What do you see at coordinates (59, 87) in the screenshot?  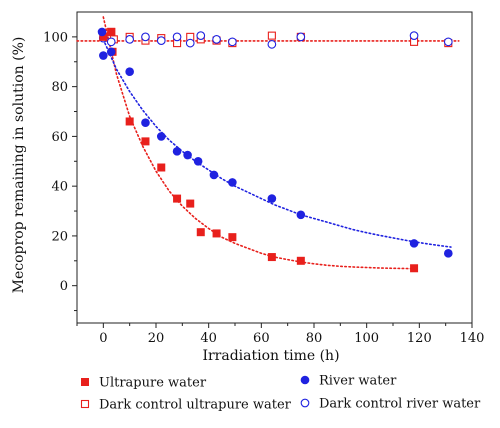 I see `y-tick-label: 80` at bounding box center [59, 87].